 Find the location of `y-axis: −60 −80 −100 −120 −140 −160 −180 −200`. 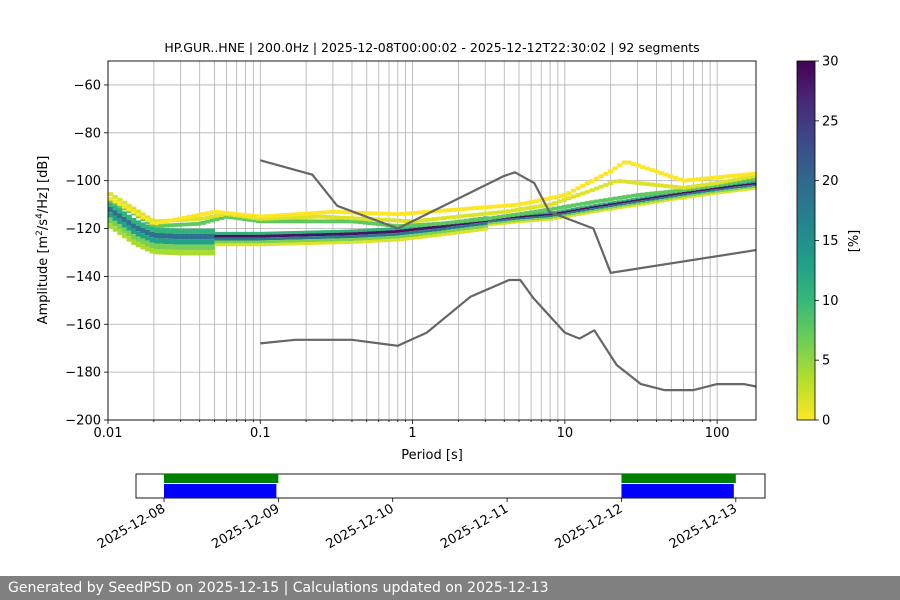

y-axis: −60 −80 −100 −120 −140 −160 −180 −200 is located at coordinates (86, 253).